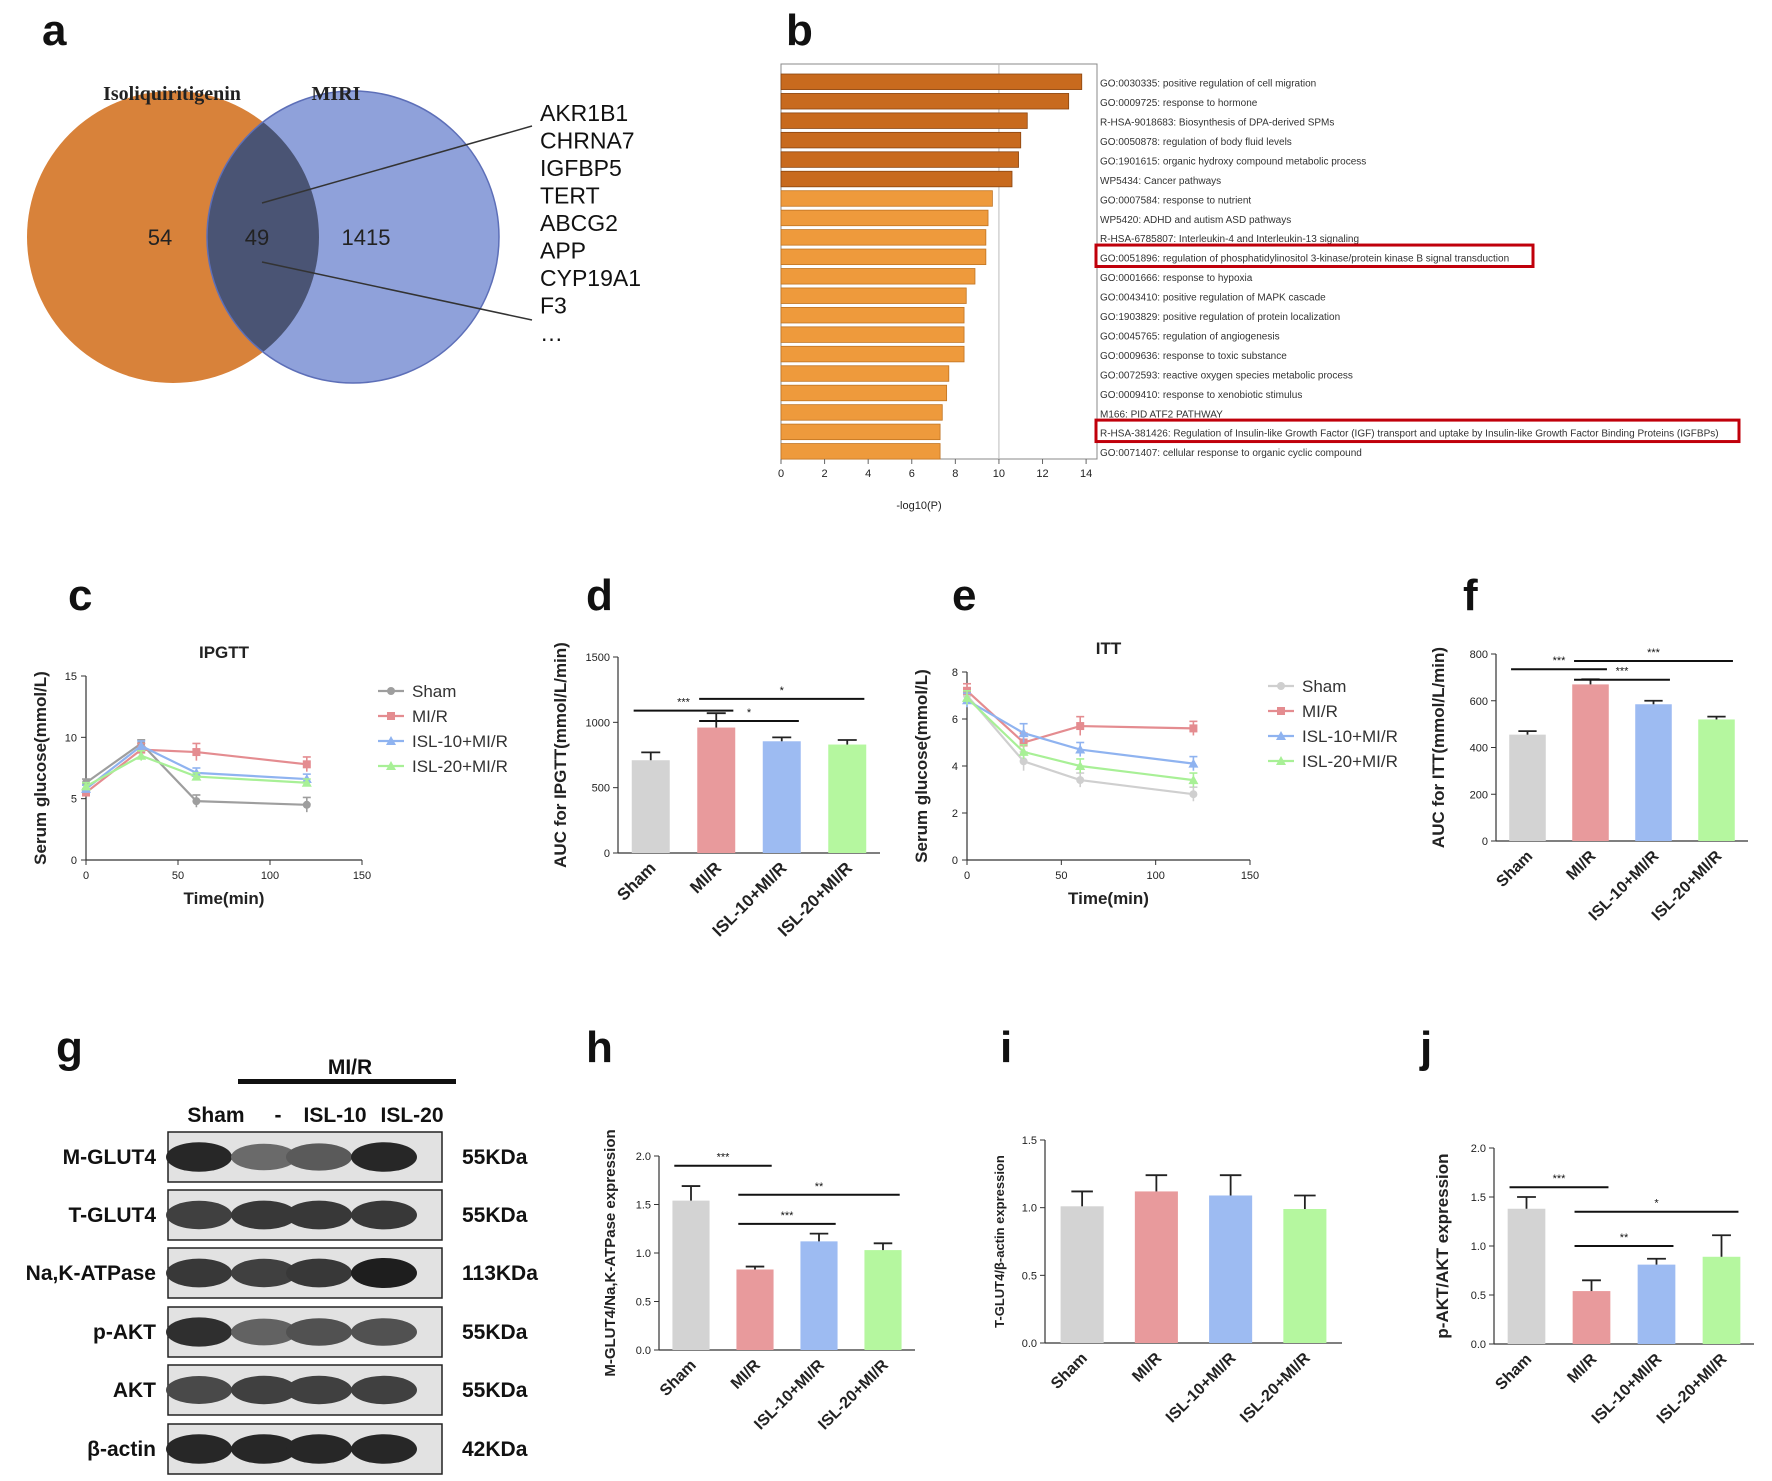 This screenshot has width=1772, height=1481. What do you see at coordinates (1438, 747) in the screenshot?
I see `y-axis-label: AUC for ITT(mmol/L/min)` at bounding box center [1438, 747].